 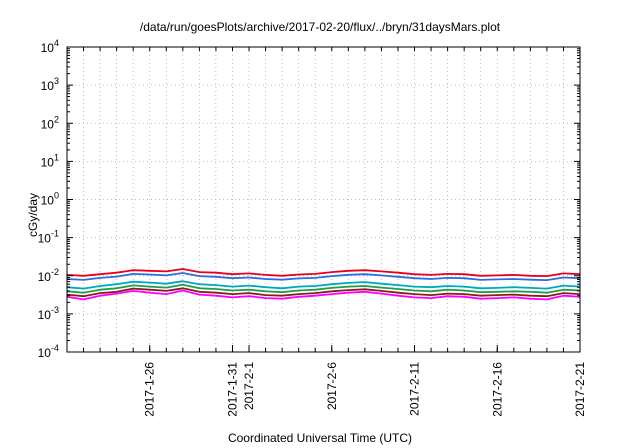 I want to click on y-tick-label: 10⁻³, so click(x=48, y=313).